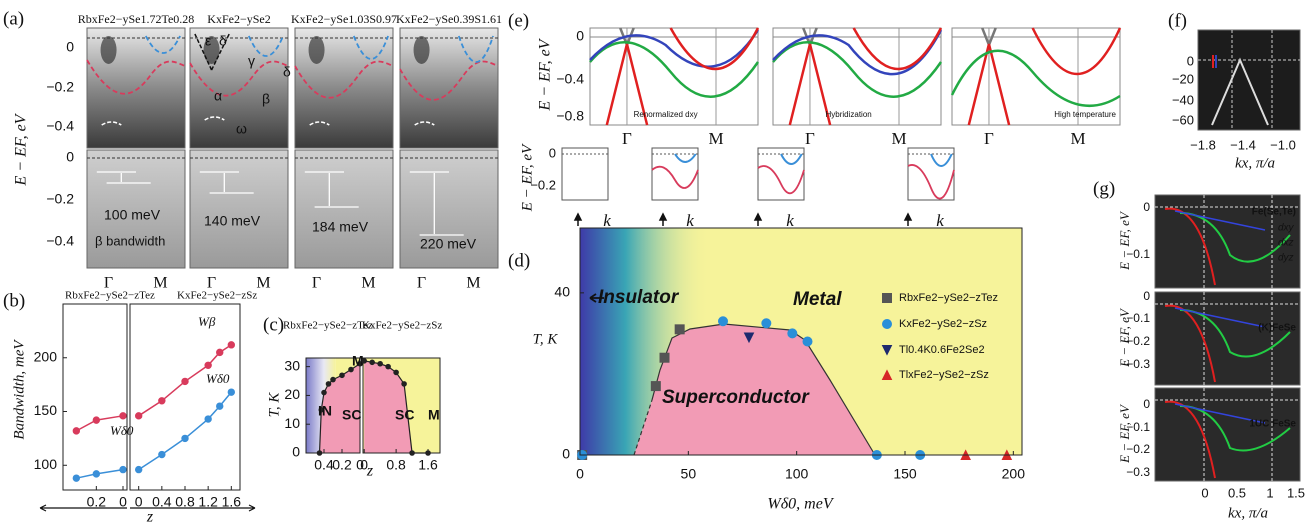 Image resolution: width=1309 pixels, height=522 pixels. Describe the element at coordinates (110, 296) in the screenshot. I see `chart-title: RbxFe2−ySe2−zTez` at that location.